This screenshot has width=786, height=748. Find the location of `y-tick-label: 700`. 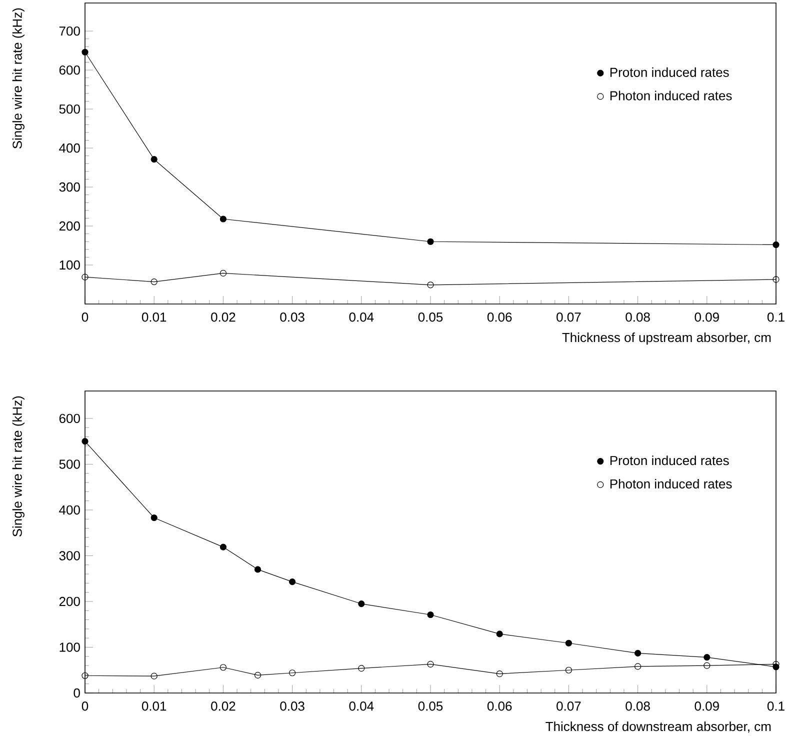

y-tick-label: 700 is located at coordinates (69, 31).